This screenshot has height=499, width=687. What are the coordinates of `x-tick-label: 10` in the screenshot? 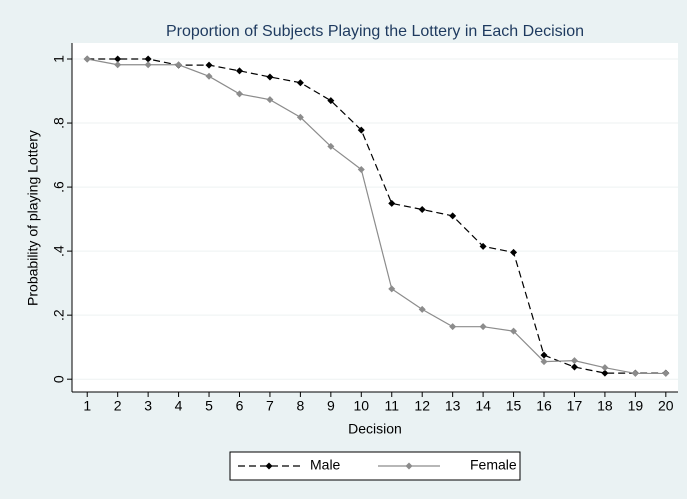 It's located at (362, 406).